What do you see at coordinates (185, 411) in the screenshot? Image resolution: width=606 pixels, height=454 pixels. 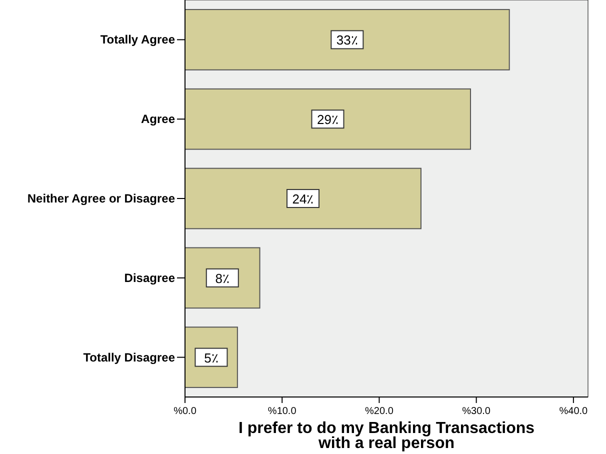 I see `x-tick-label: %0.0` at bounding box center [185, 411].